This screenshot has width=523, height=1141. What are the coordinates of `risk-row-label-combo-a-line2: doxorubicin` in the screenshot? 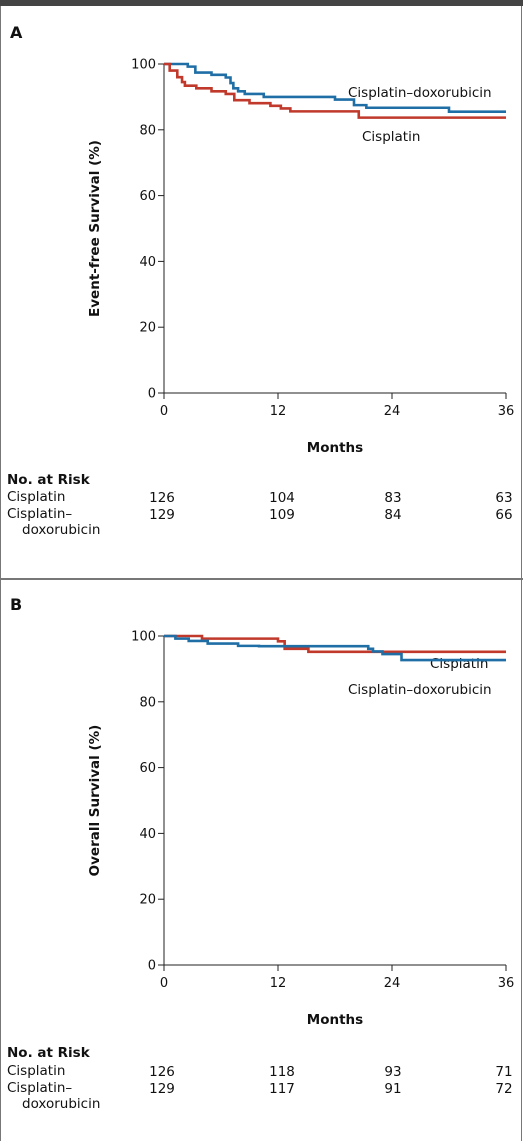 It's located at (61, 530).